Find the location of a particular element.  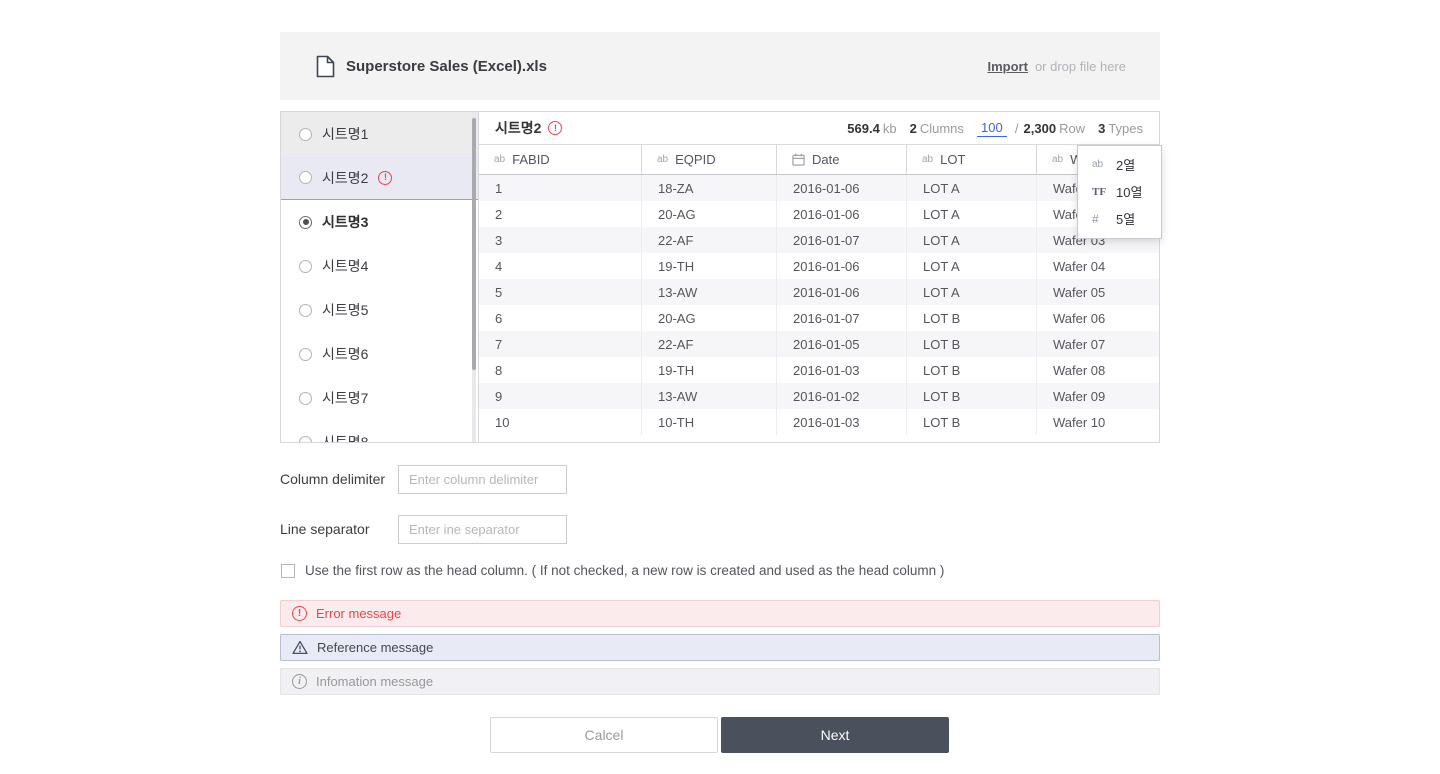

line-separator-label: Line separator is located at coordinates (325, 529).